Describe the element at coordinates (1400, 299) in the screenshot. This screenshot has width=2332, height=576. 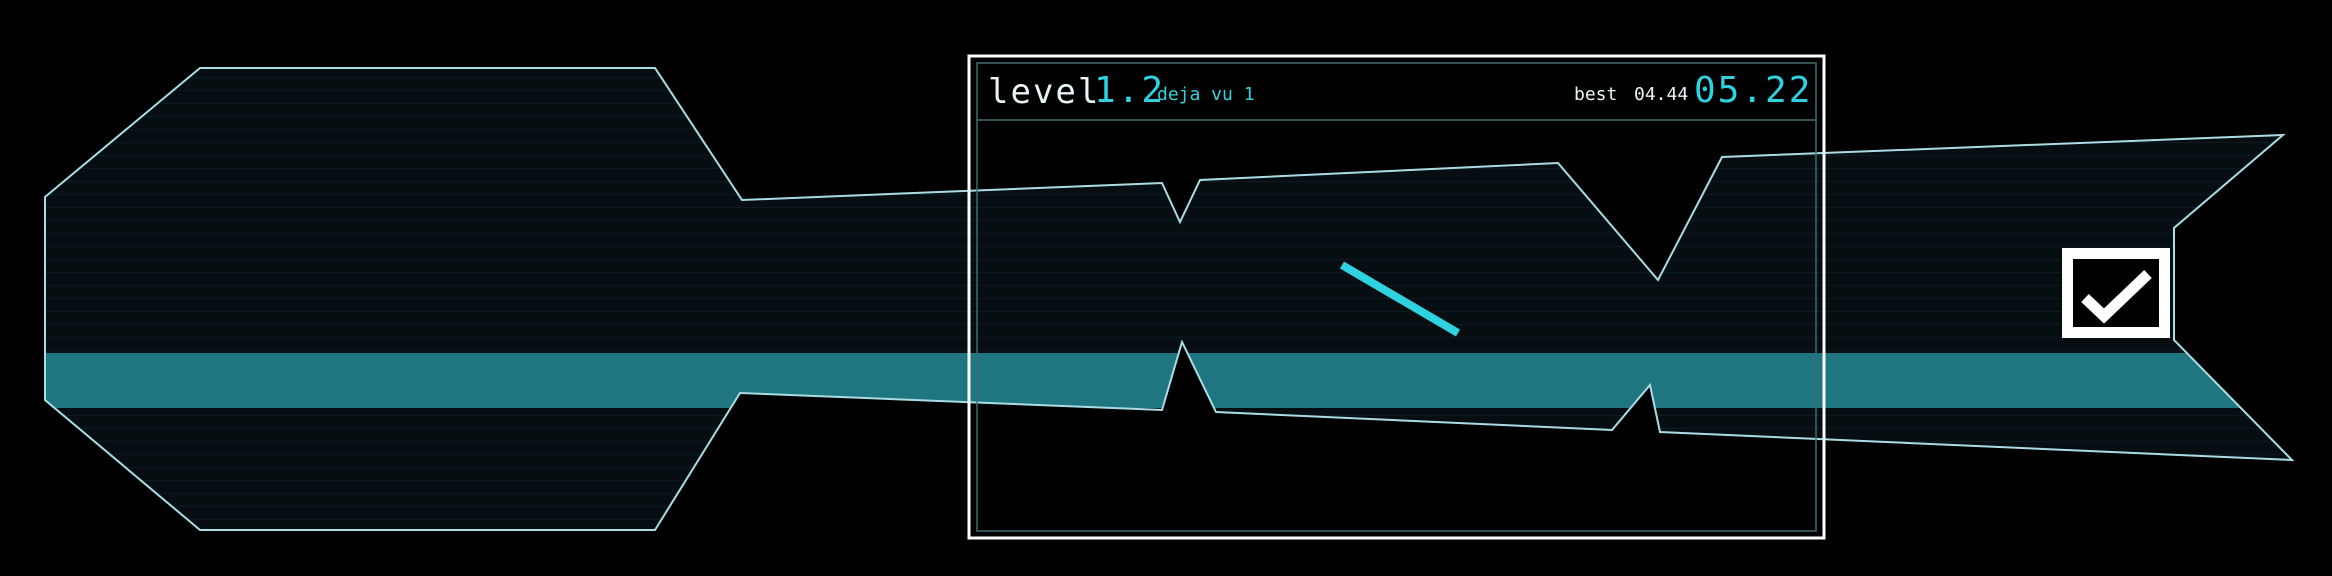
I see `player-line` at that location.